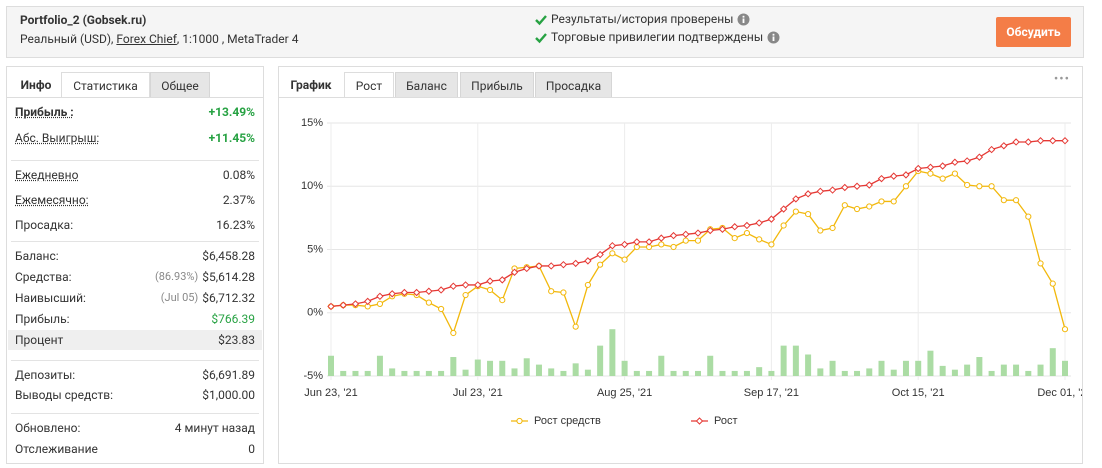  I want to click on chart-tab: Просадка, so click(573, 85).